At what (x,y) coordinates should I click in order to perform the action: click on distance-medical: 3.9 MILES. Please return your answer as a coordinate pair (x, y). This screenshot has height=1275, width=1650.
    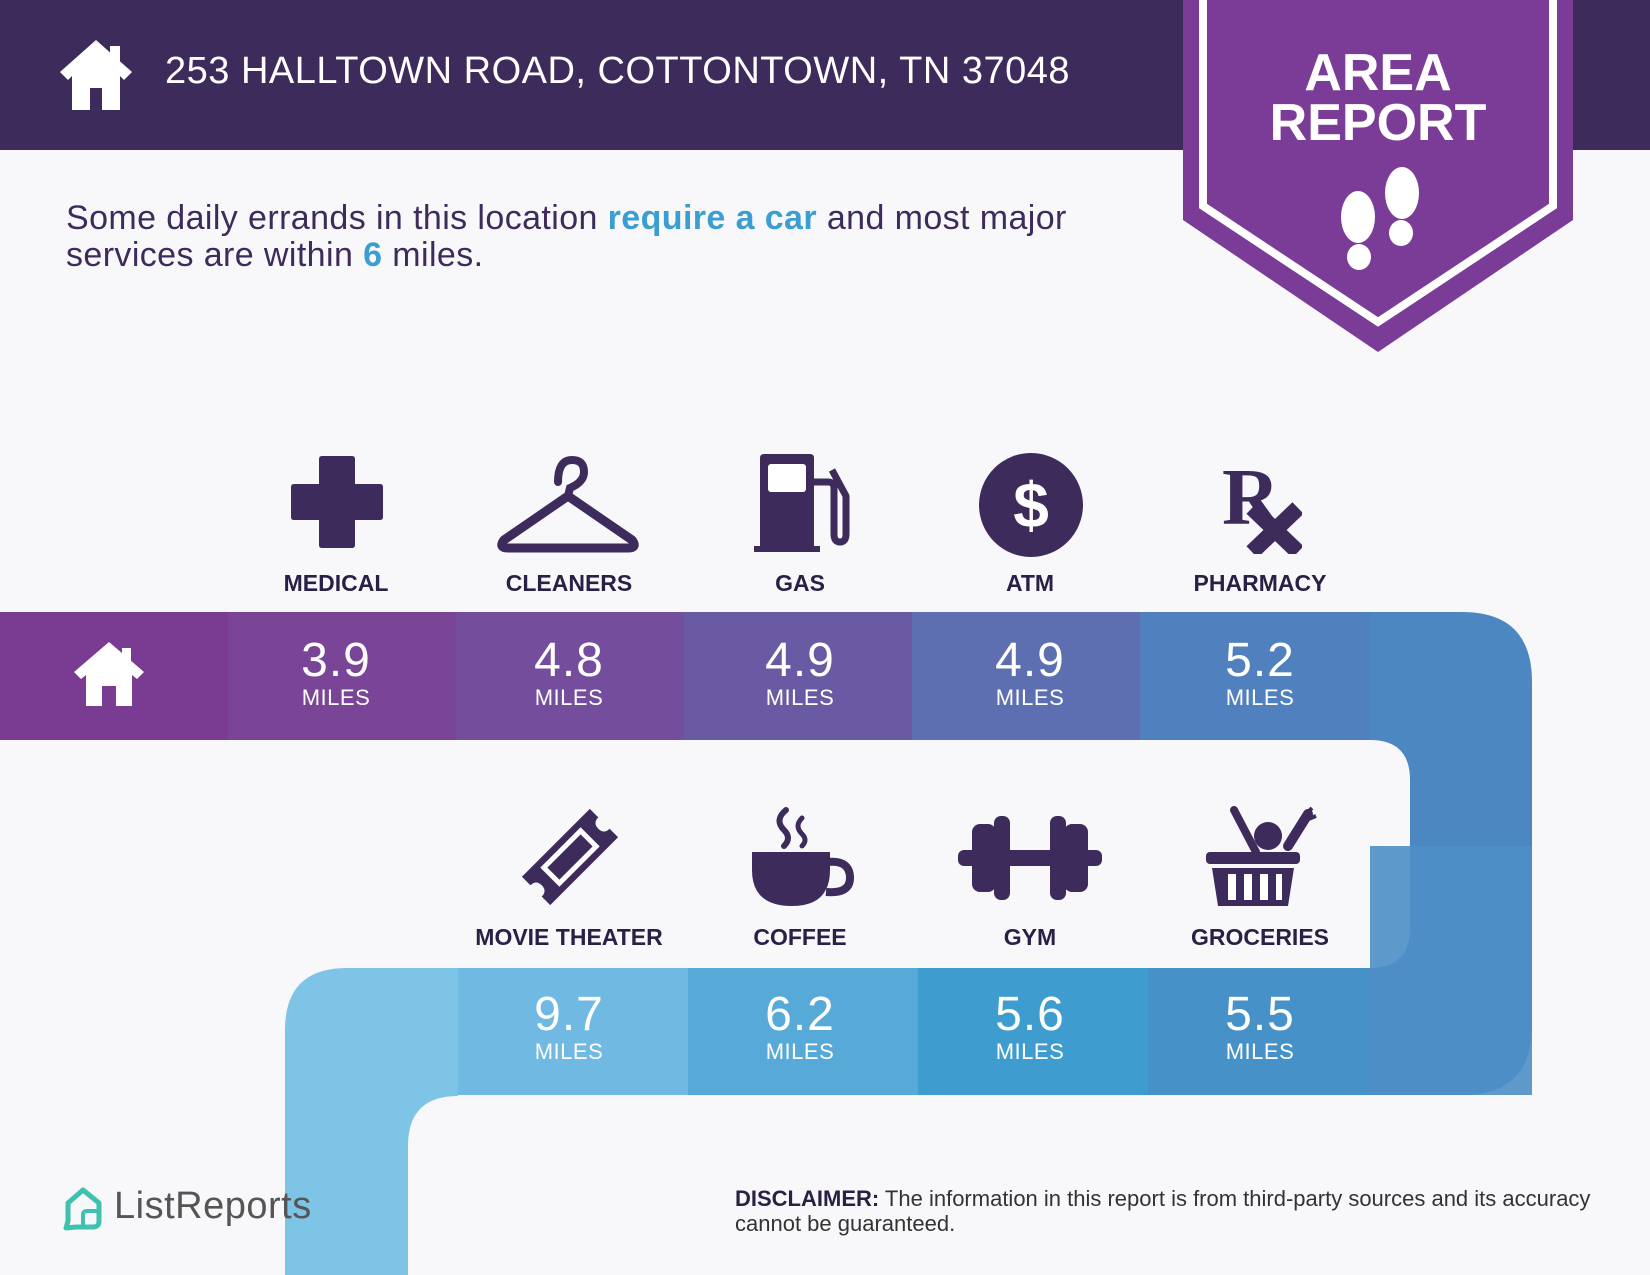
    Looking at the image, I should click on (336, 673).